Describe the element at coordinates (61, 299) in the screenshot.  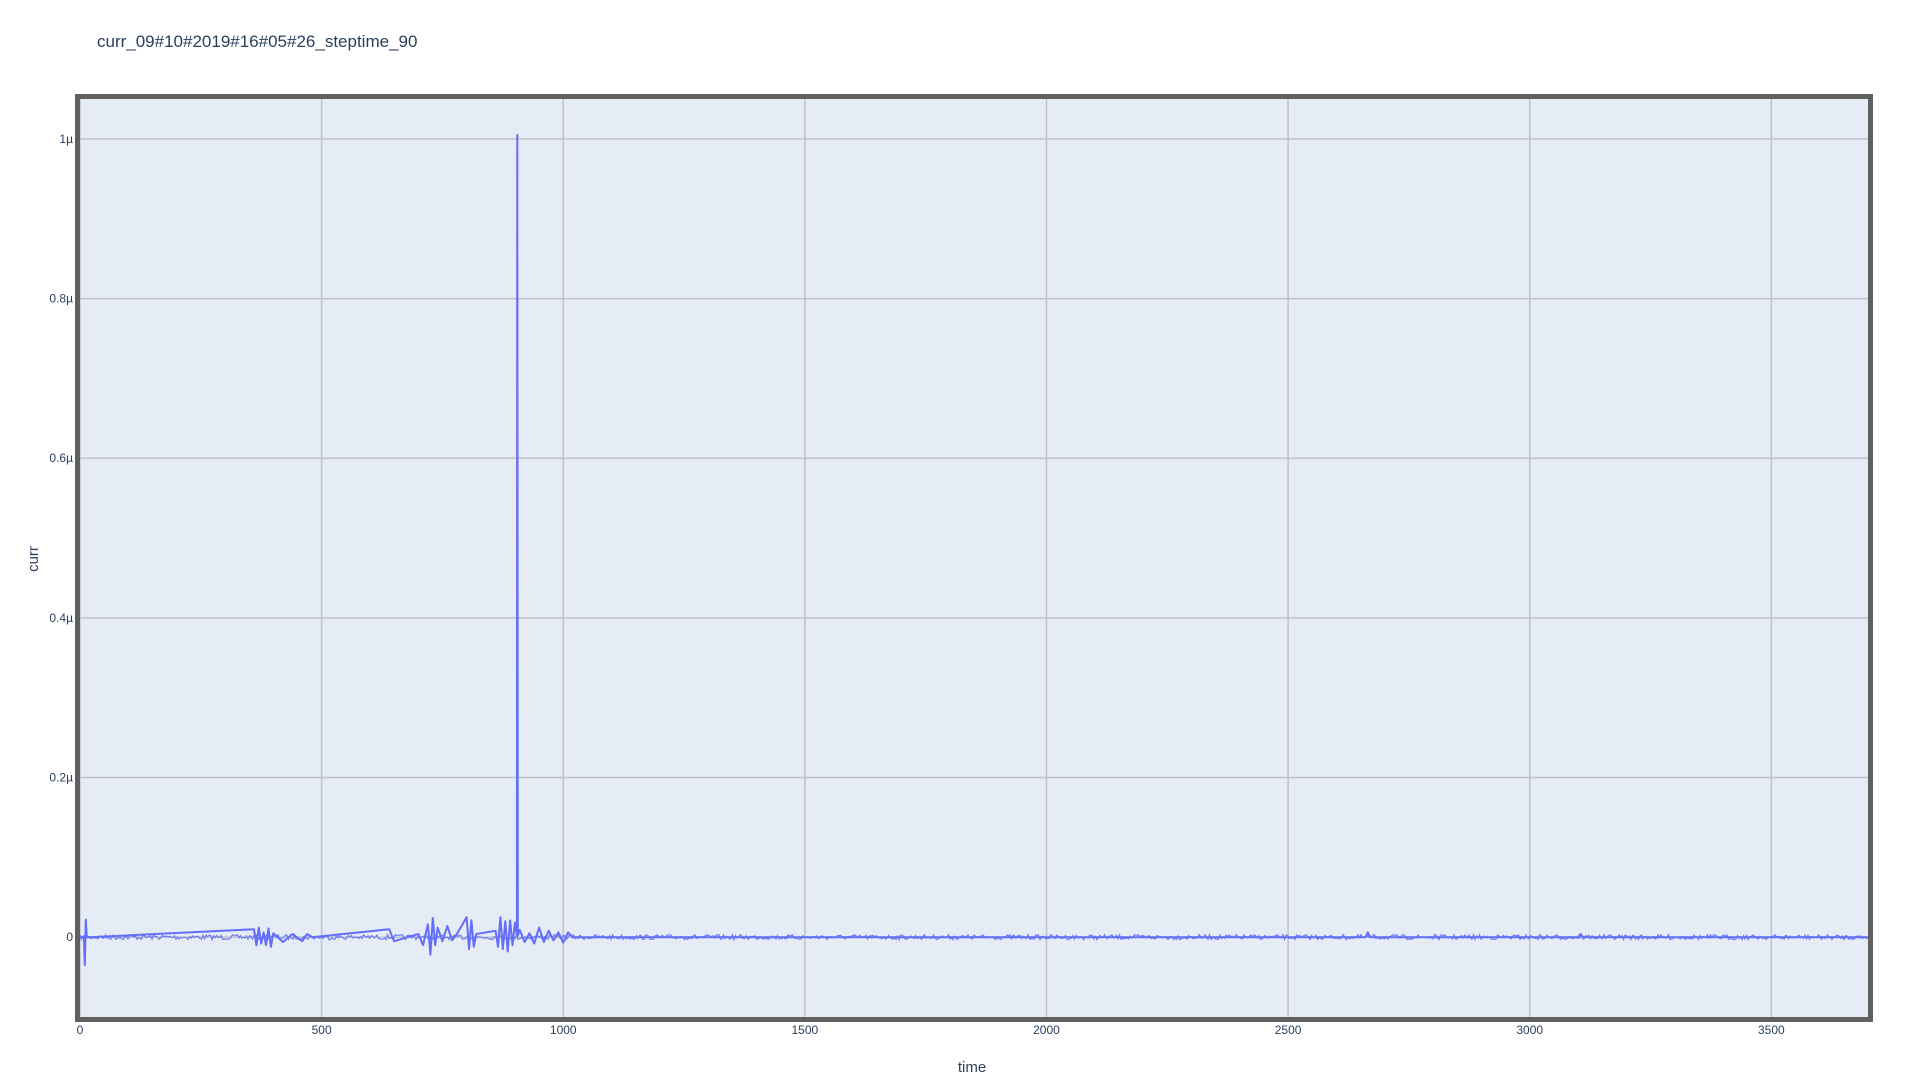
I see `y-tick-label: 0.8µ` at that location.